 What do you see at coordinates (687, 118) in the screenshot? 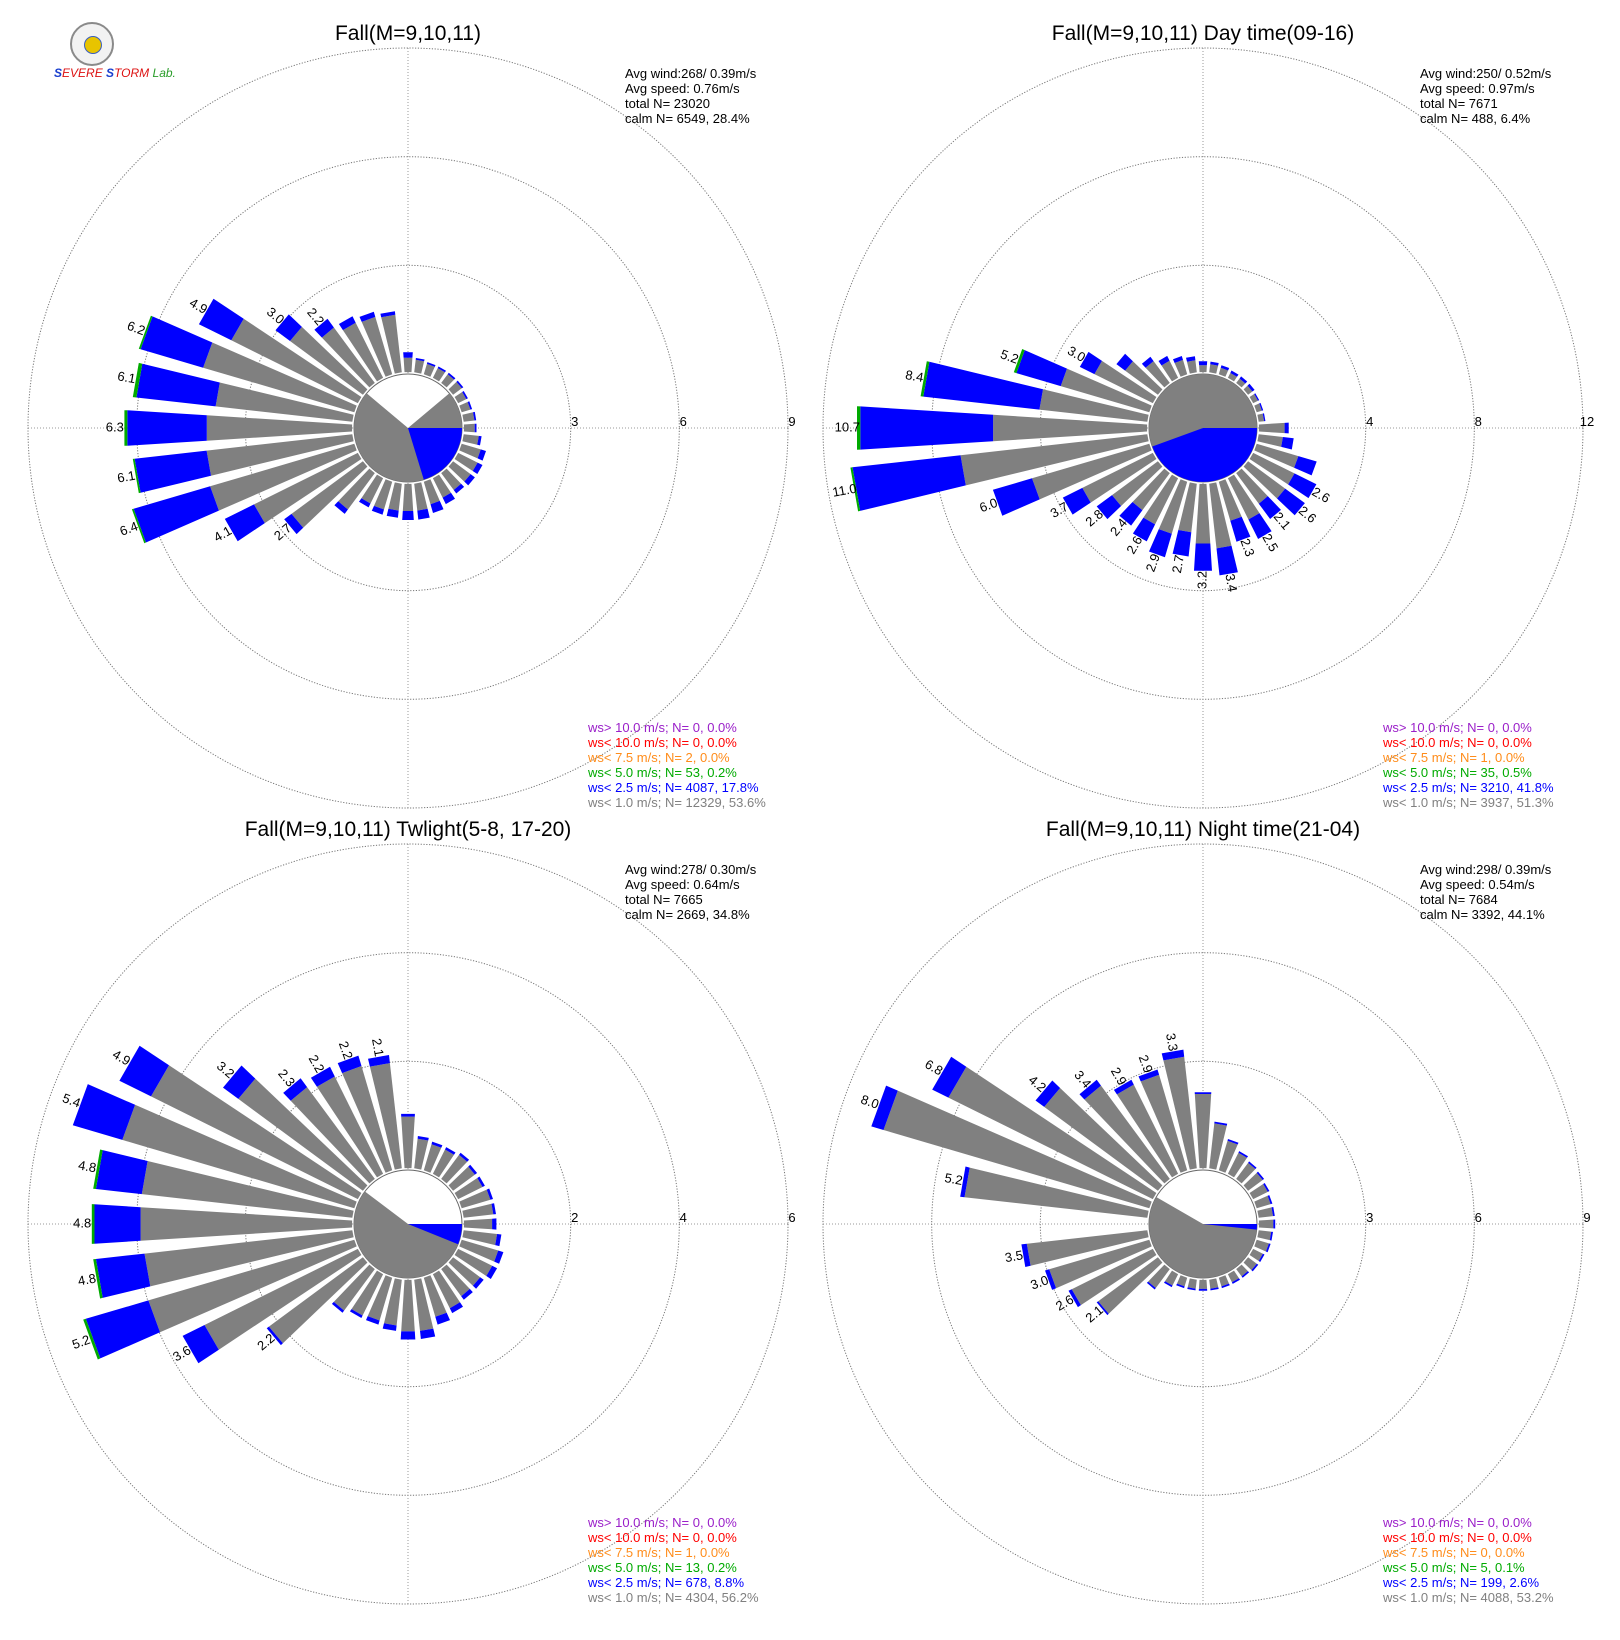
I see `stats-calm: calm N= 6549, 28.4%` at bounding box center [687, 118].